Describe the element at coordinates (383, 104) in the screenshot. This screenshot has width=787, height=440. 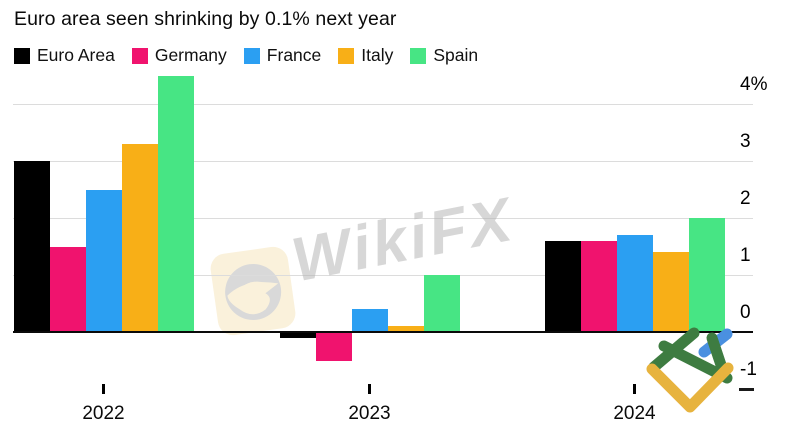
I see `gridline-4%` at that location.